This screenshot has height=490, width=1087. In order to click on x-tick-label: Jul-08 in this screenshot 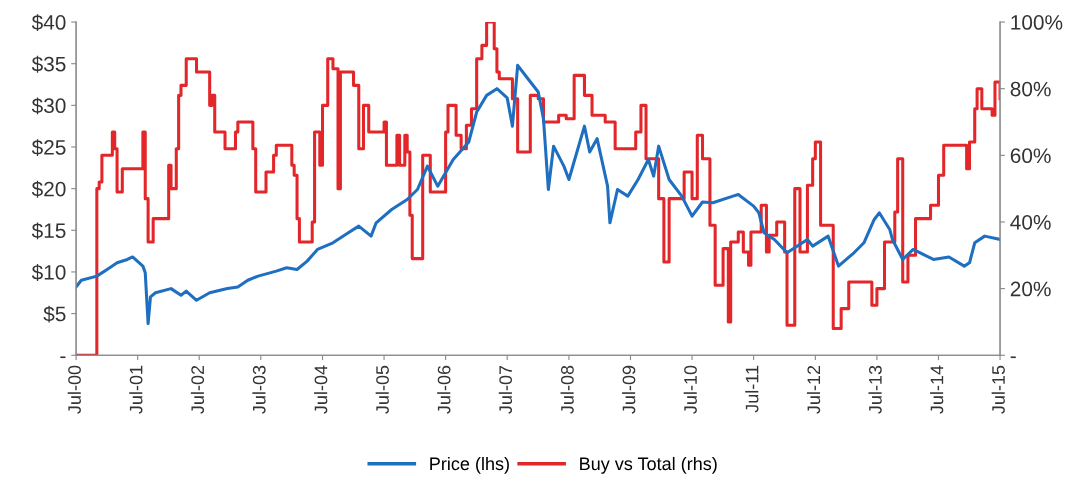, I will do `click(567, 389)`.